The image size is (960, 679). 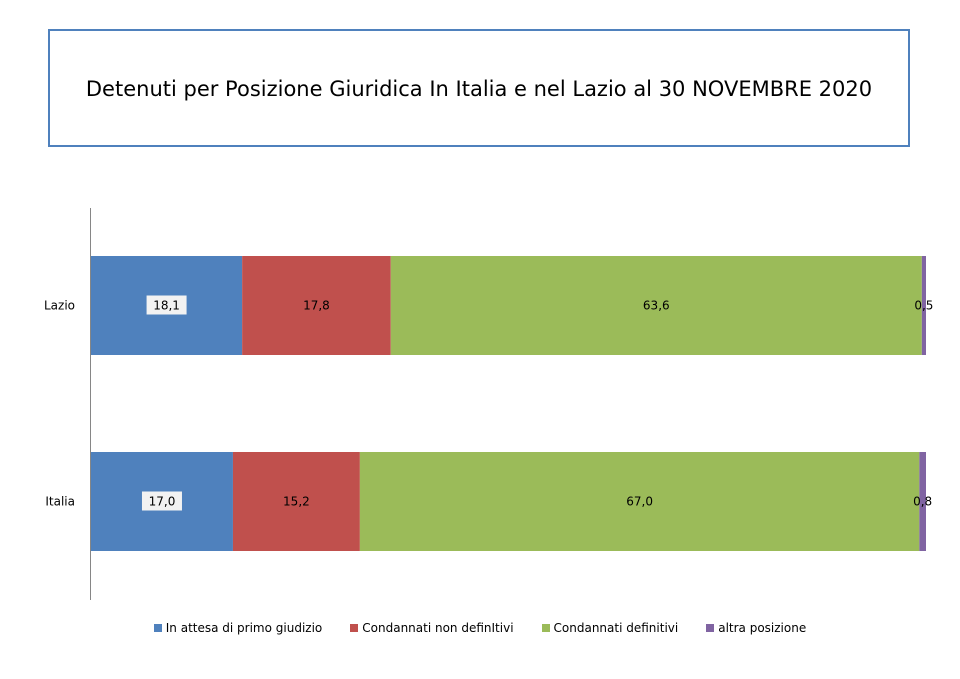 What do you see at coordinates (59, 306) in the screenshot?
I see `category-label-lazio: Lazio` at bounding box center [59, 306].